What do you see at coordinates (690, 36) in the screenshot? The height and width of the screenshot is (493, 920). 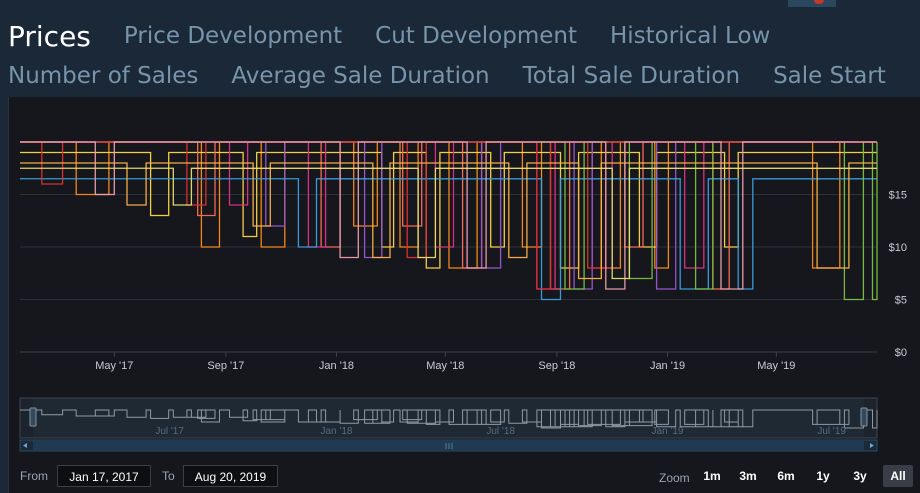 I see `tab-historical-low: Historical Low` at bounding box center [690, 36].